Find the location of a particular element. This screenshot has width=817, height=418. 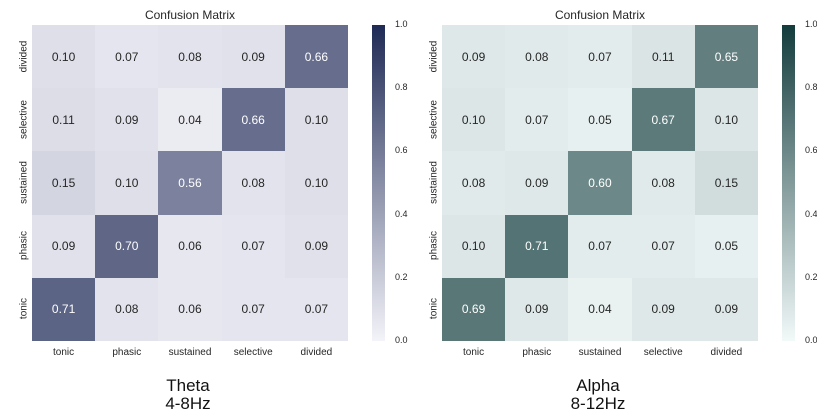

y-tick-label: phasic is located at coordinates (24, 246).